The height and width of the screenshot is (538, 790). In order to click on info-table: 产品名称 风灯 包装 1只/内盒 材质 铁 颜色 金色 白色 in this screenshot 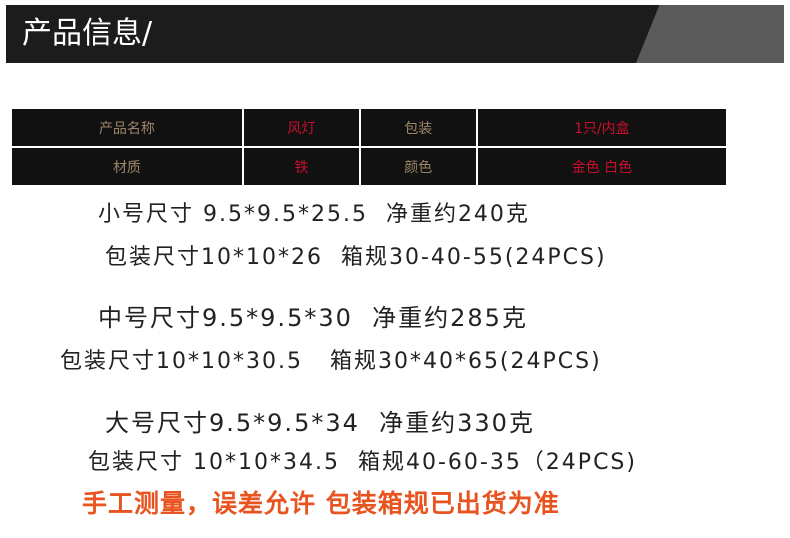, I will do `click(369, 147)`.